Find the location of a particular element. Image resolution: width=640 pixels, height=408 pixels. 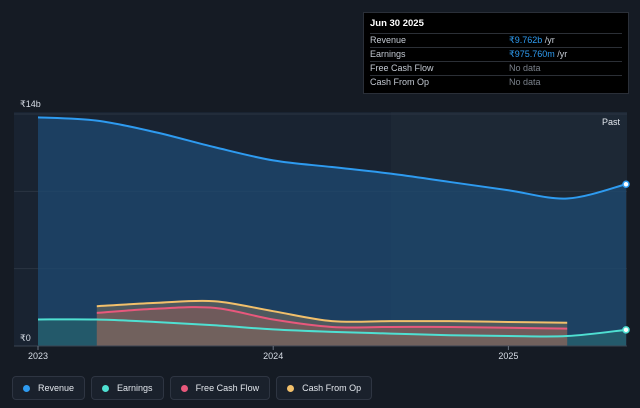

tooltip-row-label: Free Cash Flow is located at coordinates (402, 68).